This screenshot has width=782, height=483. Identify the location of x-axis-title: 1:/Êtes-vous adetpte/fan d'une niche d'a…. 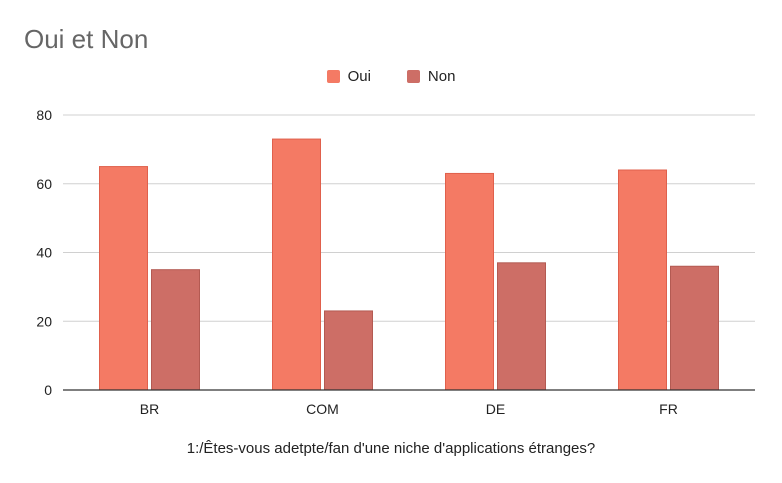
(391, 448).